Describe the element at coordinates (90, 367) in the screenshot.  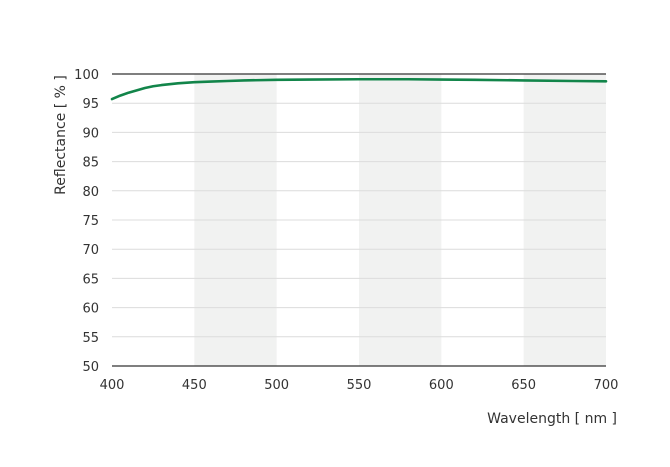
I see `y-tick-label: 50` at that location.